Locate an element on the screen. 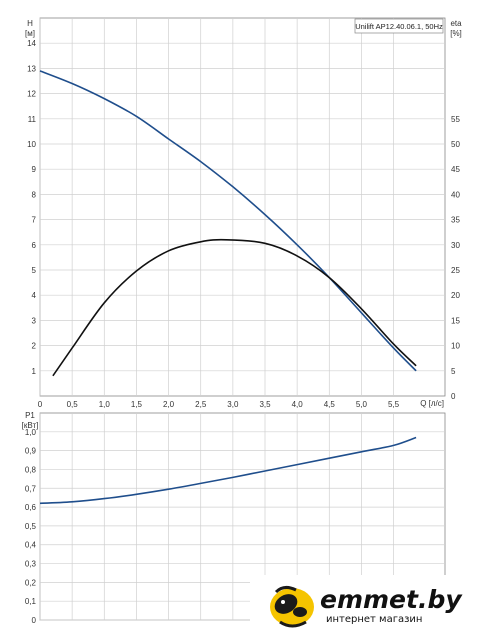  efficiency-tick-label: 25 is located at coordinates (455, 270).